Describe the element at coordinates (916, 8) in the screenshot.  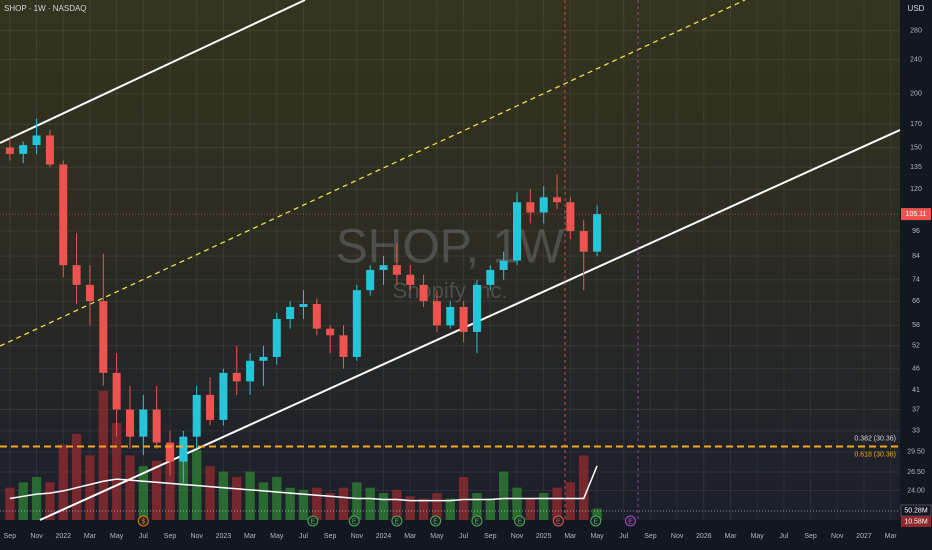
I see `currency: USD` at that location.